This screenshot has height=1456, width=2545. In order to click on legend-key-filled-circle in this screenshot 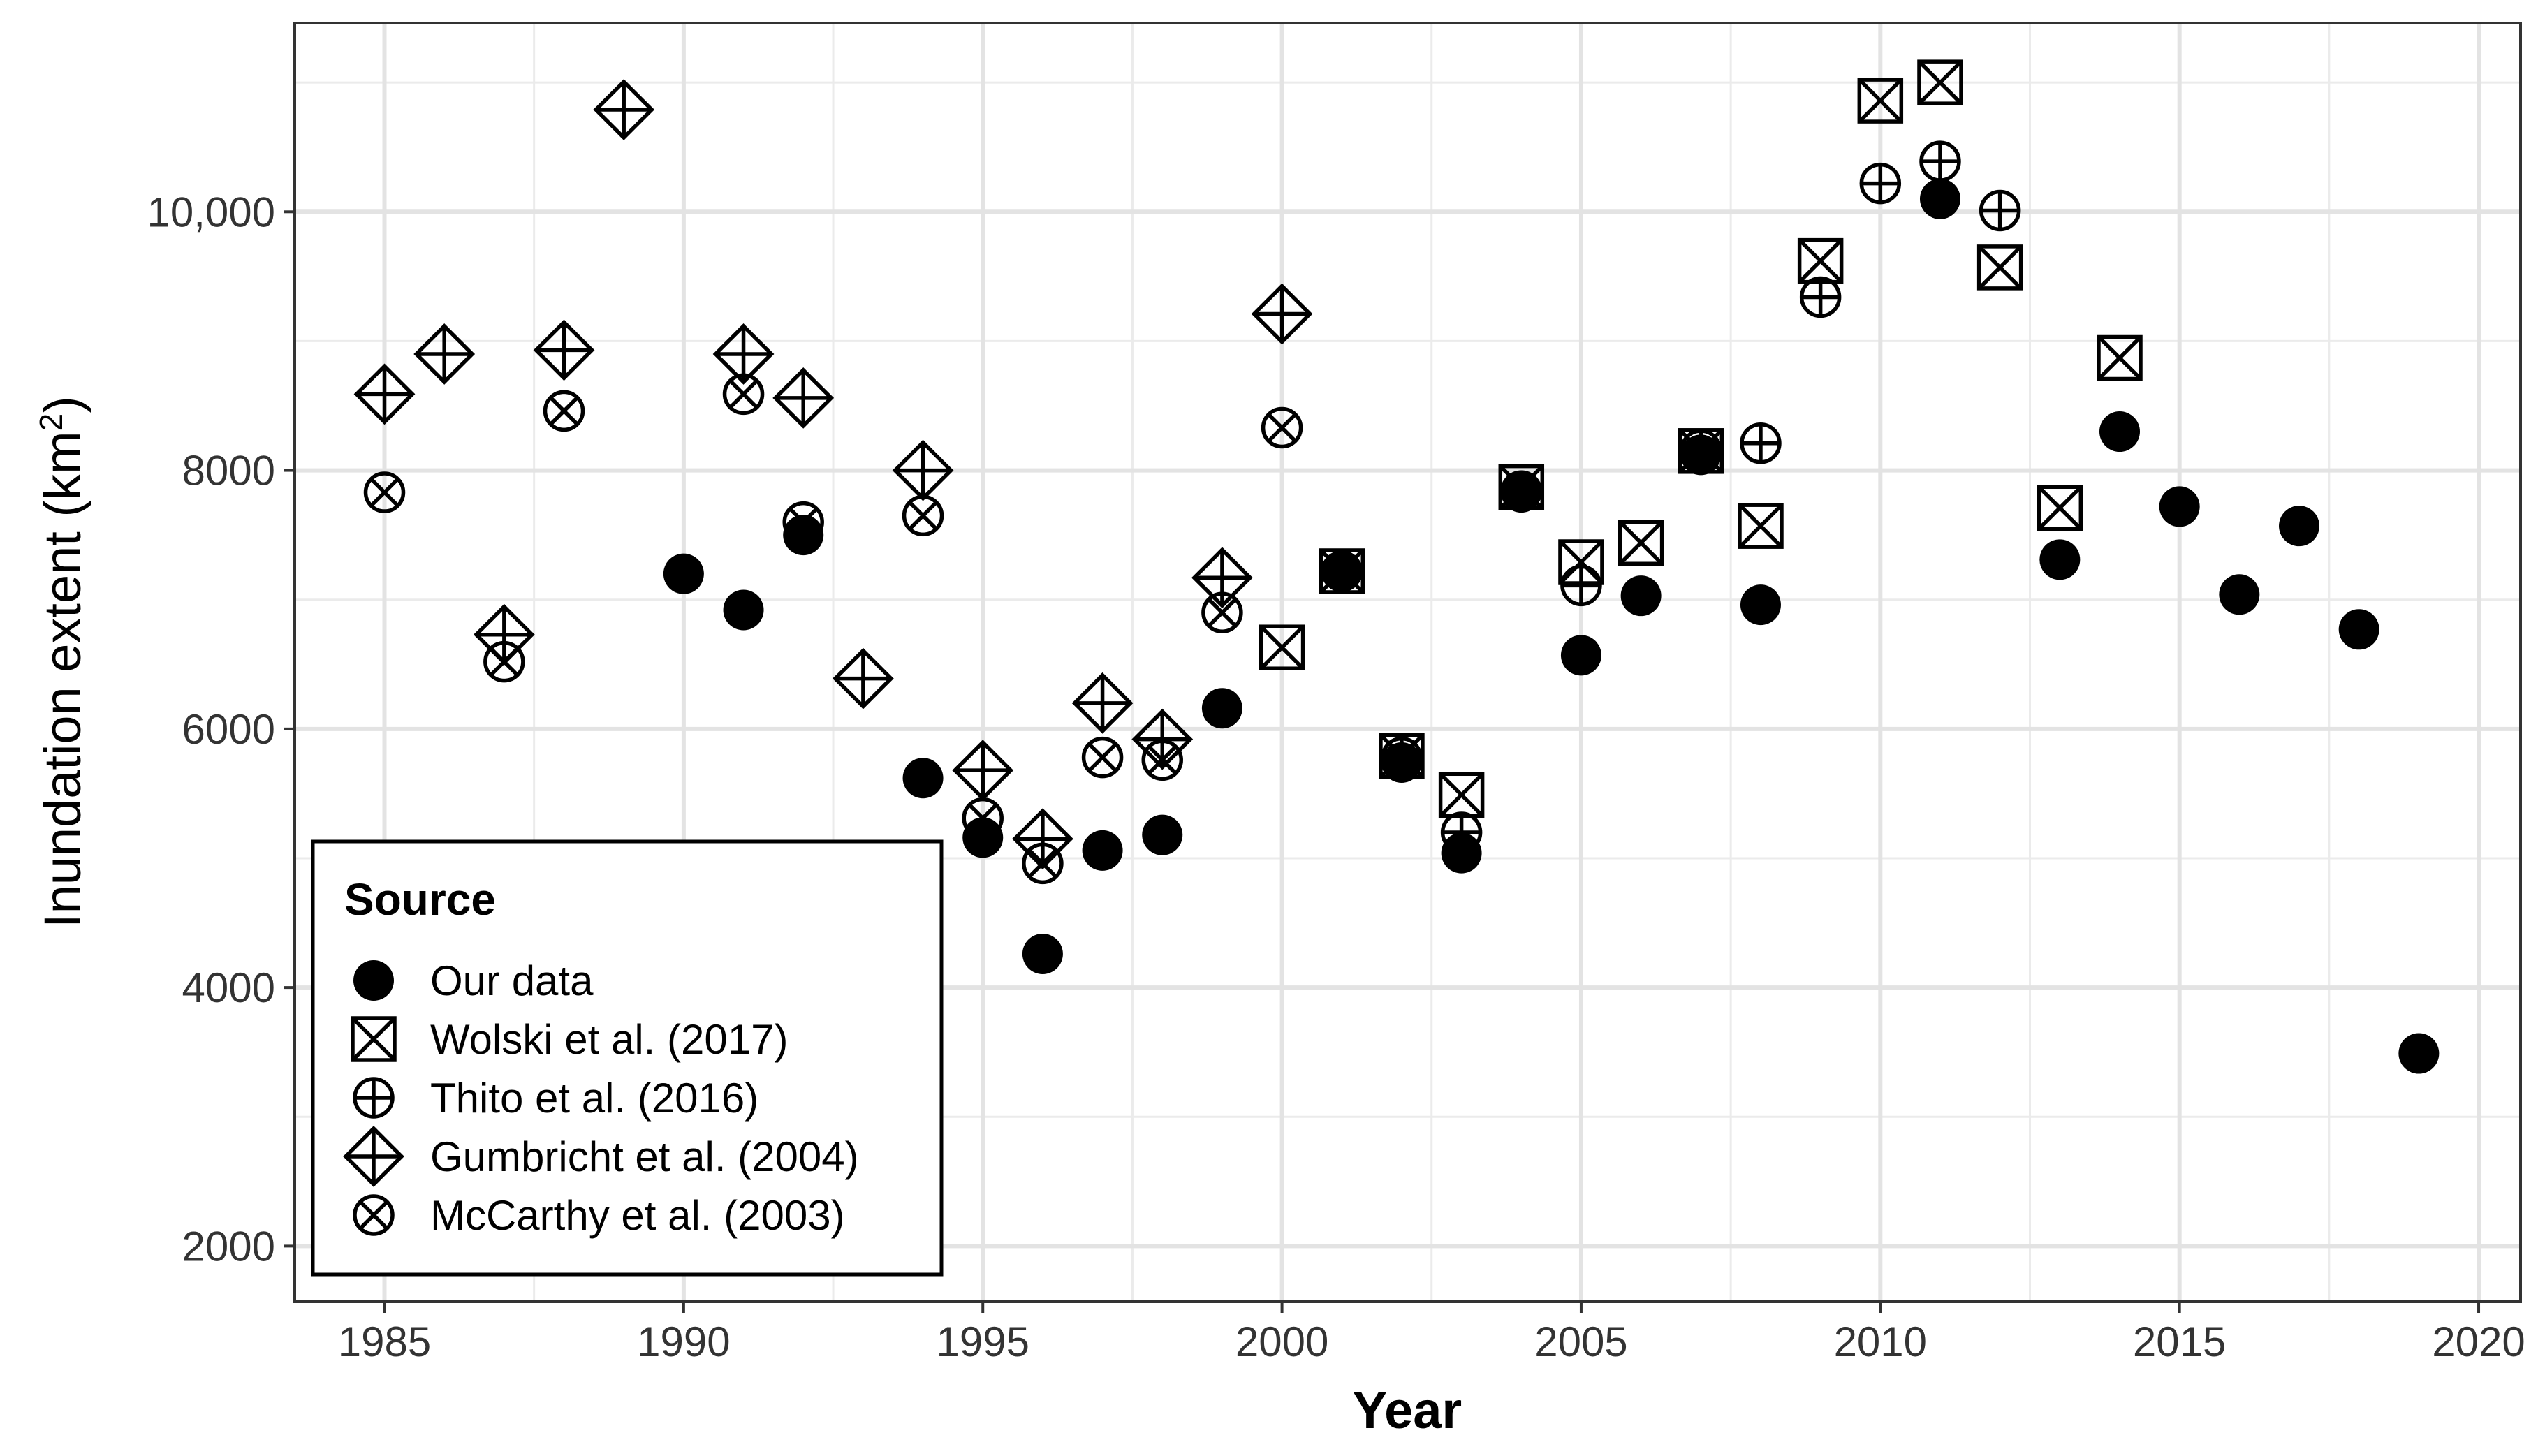, I will do `click(373, 980)`.